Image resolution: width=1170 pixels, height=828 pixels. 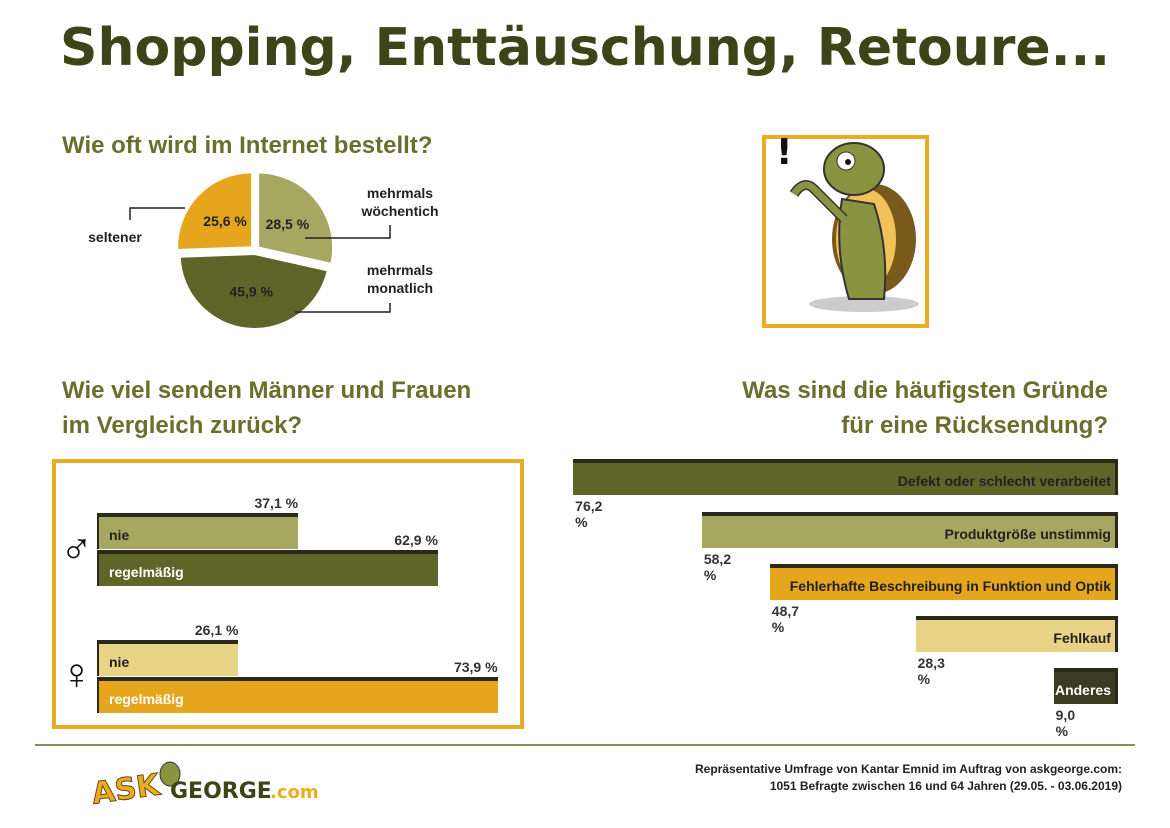 I want to click on reason-bar-value: 28,3 %, so click(x=931, y=671).